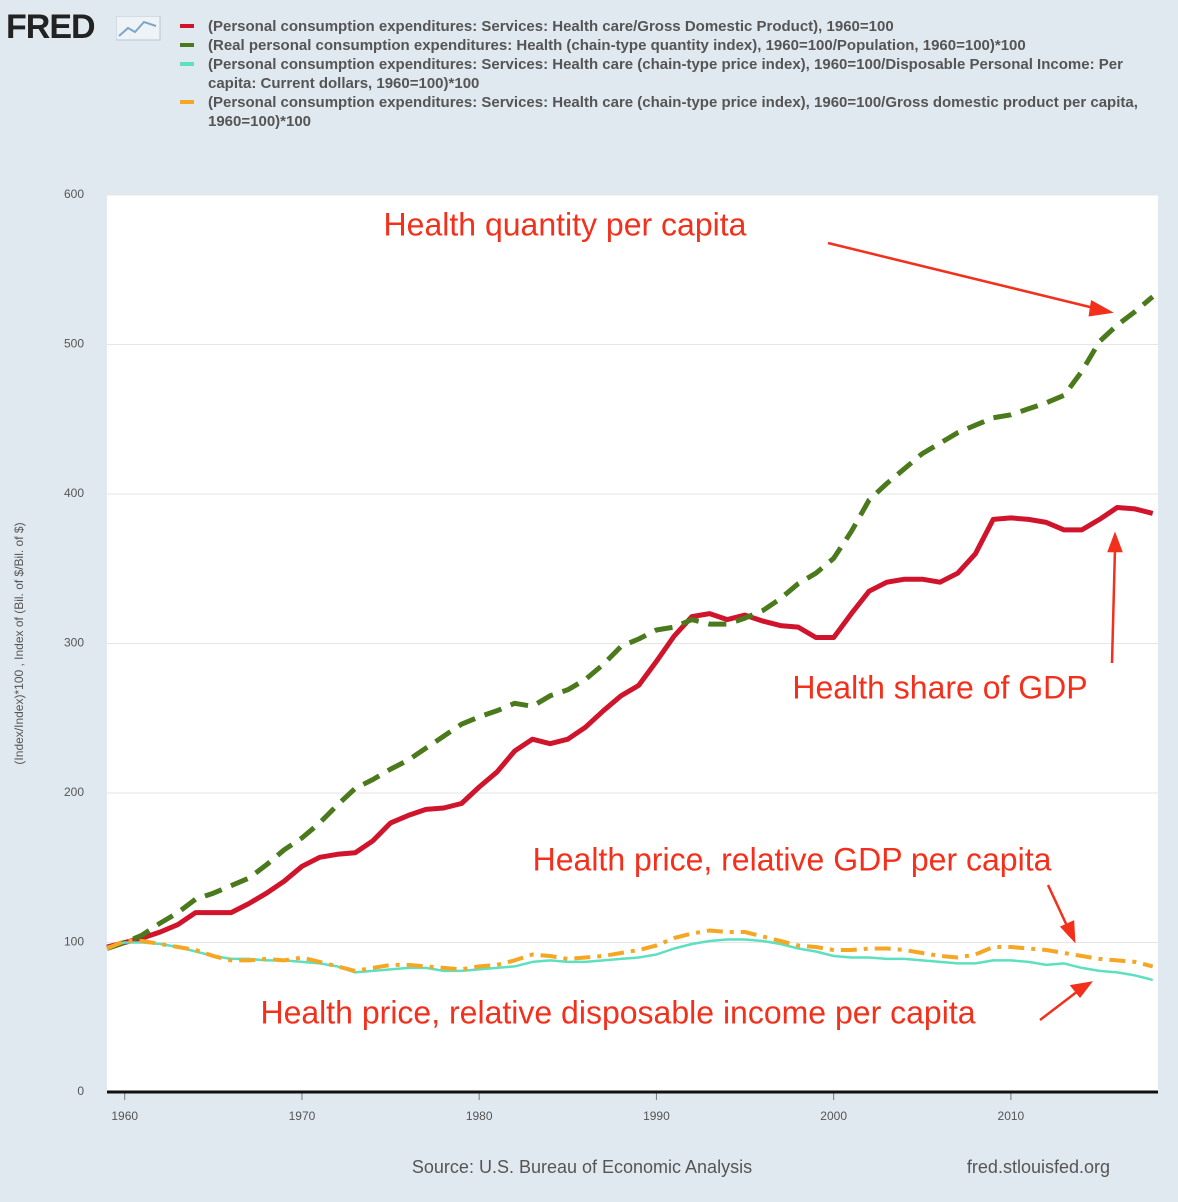  What do you see at coordinates (939, 687) in the screenshot?
I see `annotation: Health share of GDP` at bounding box center [939, 687].